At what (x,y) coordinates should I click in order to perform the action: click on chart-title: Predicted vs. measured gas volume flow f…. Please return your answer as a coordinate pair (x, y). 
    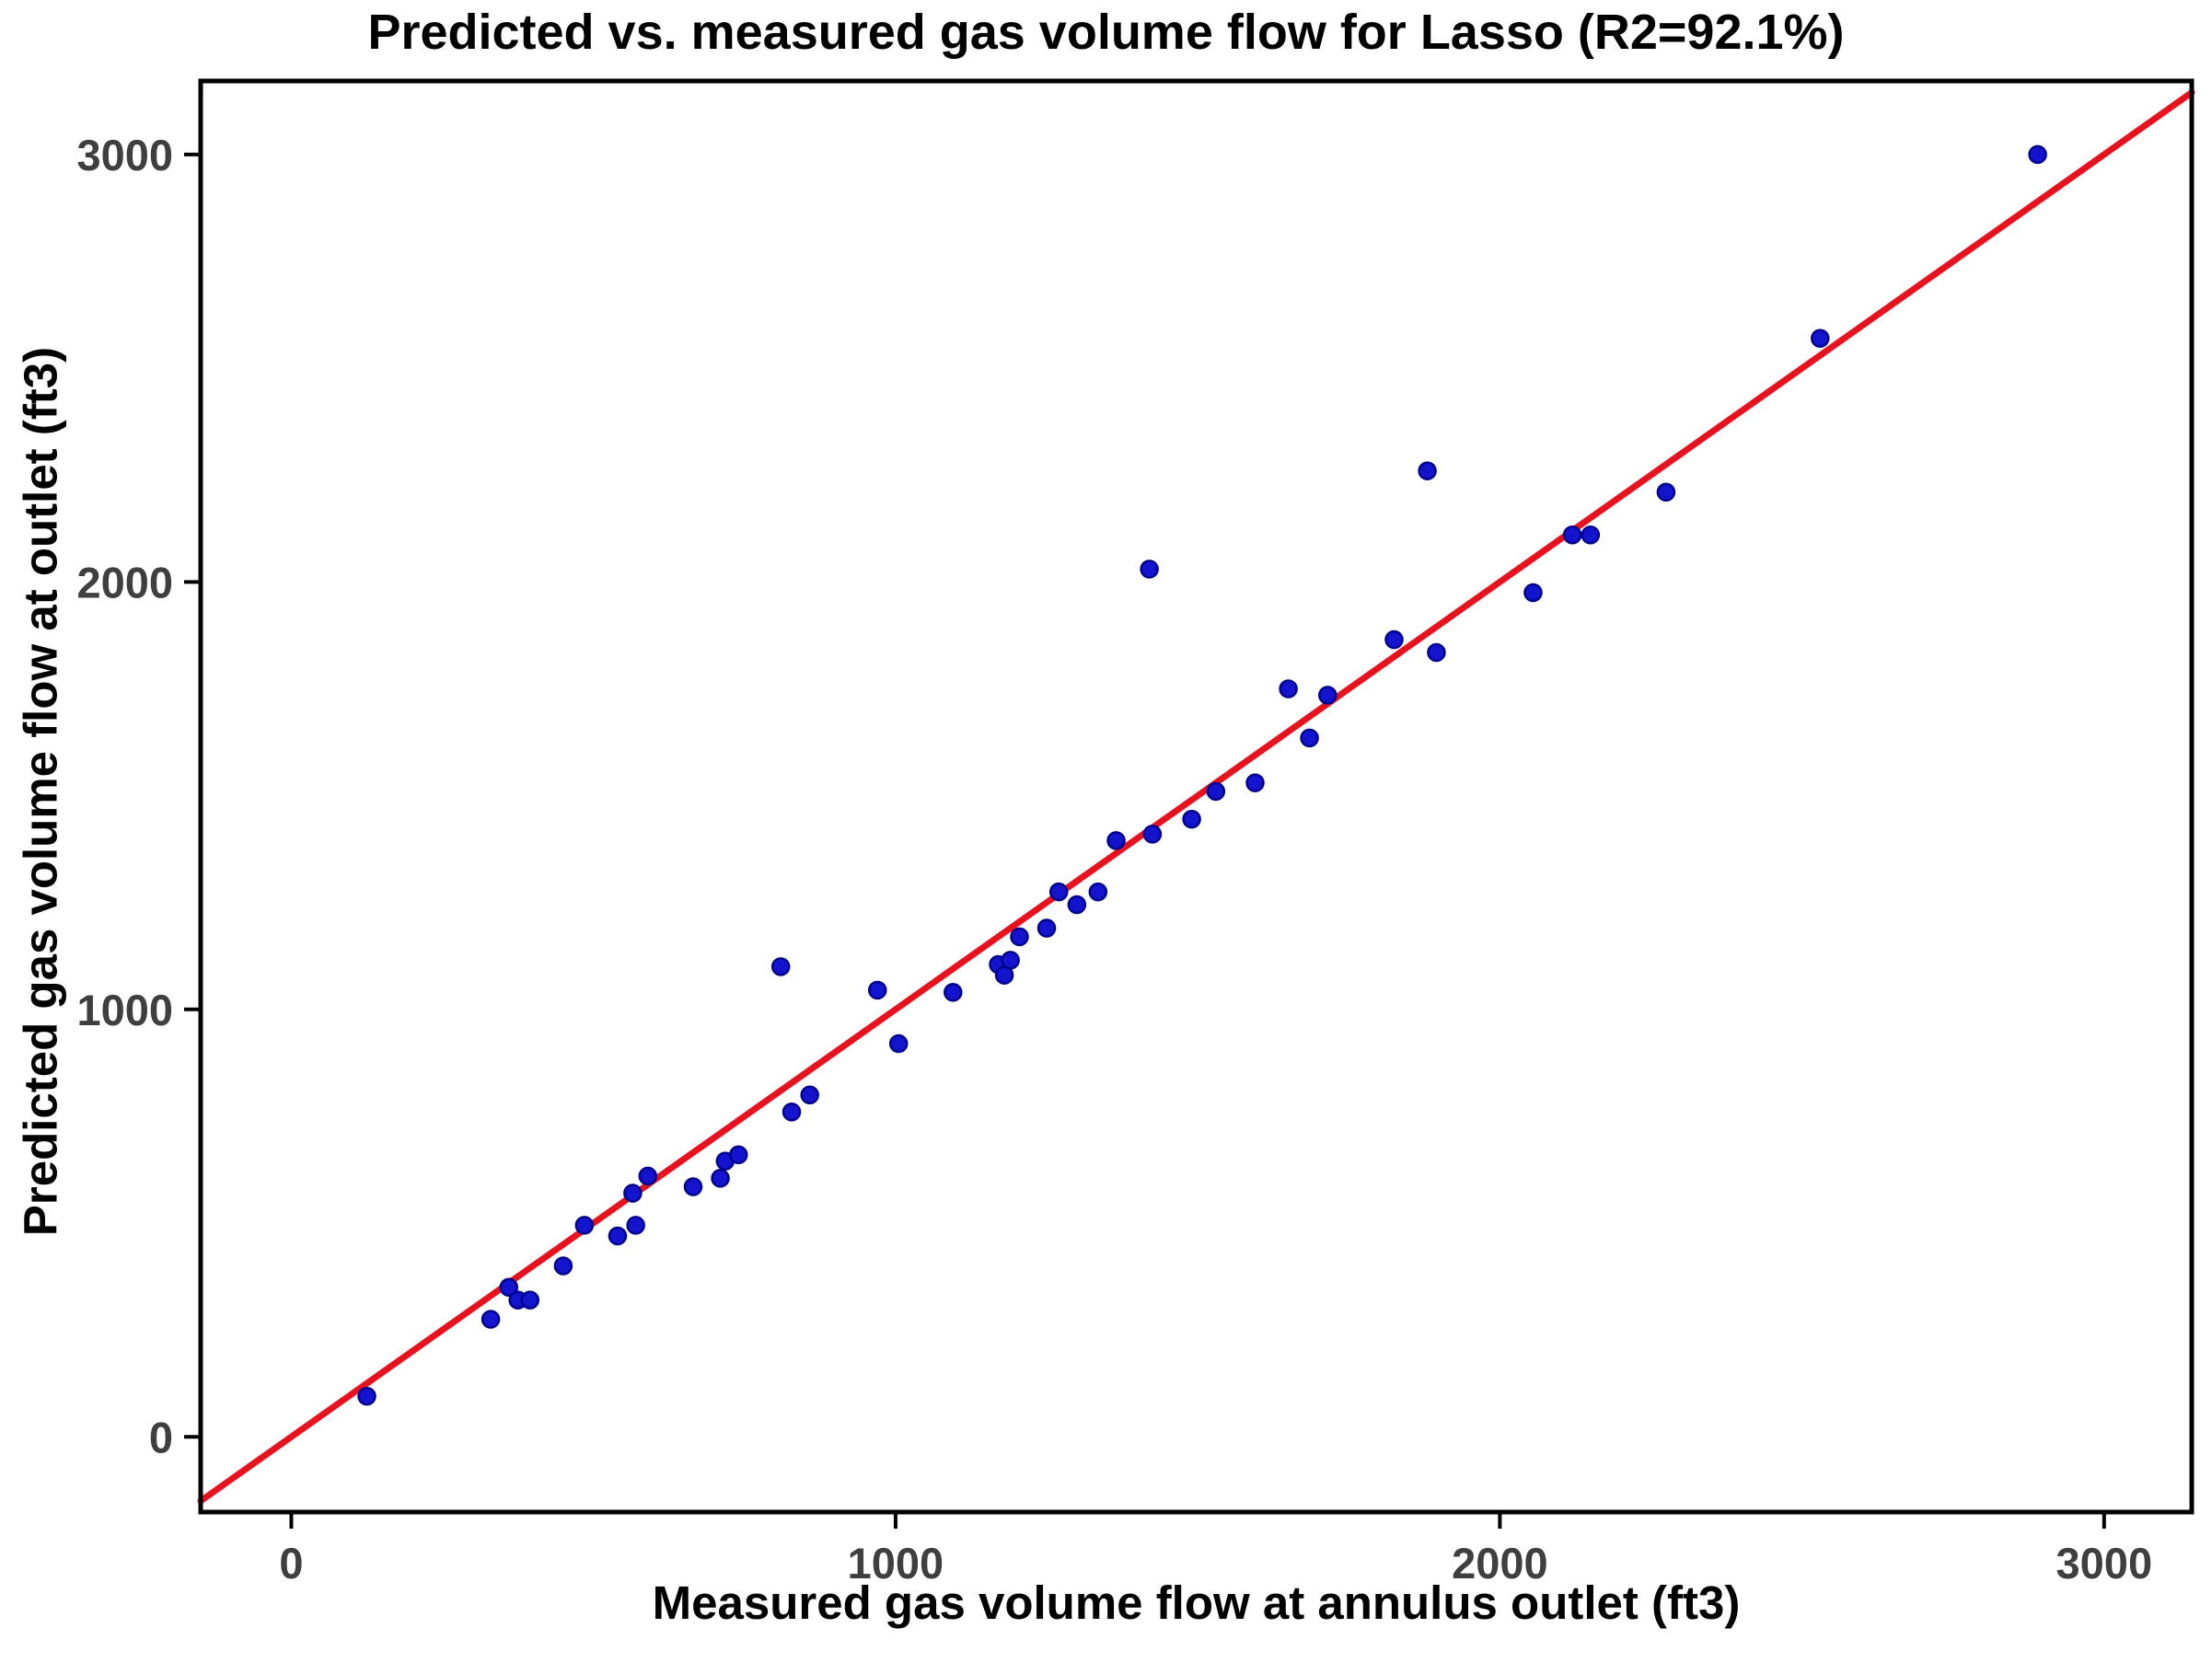
    Looking at the image, I should click on (1106, 32).